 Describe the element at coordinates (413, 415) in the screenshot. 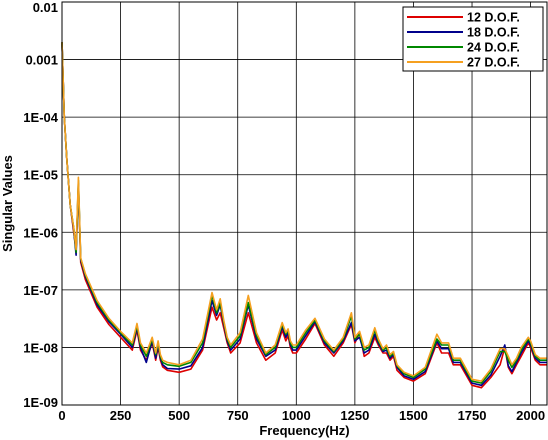

I see `x-tick-label: 1500` at that location.